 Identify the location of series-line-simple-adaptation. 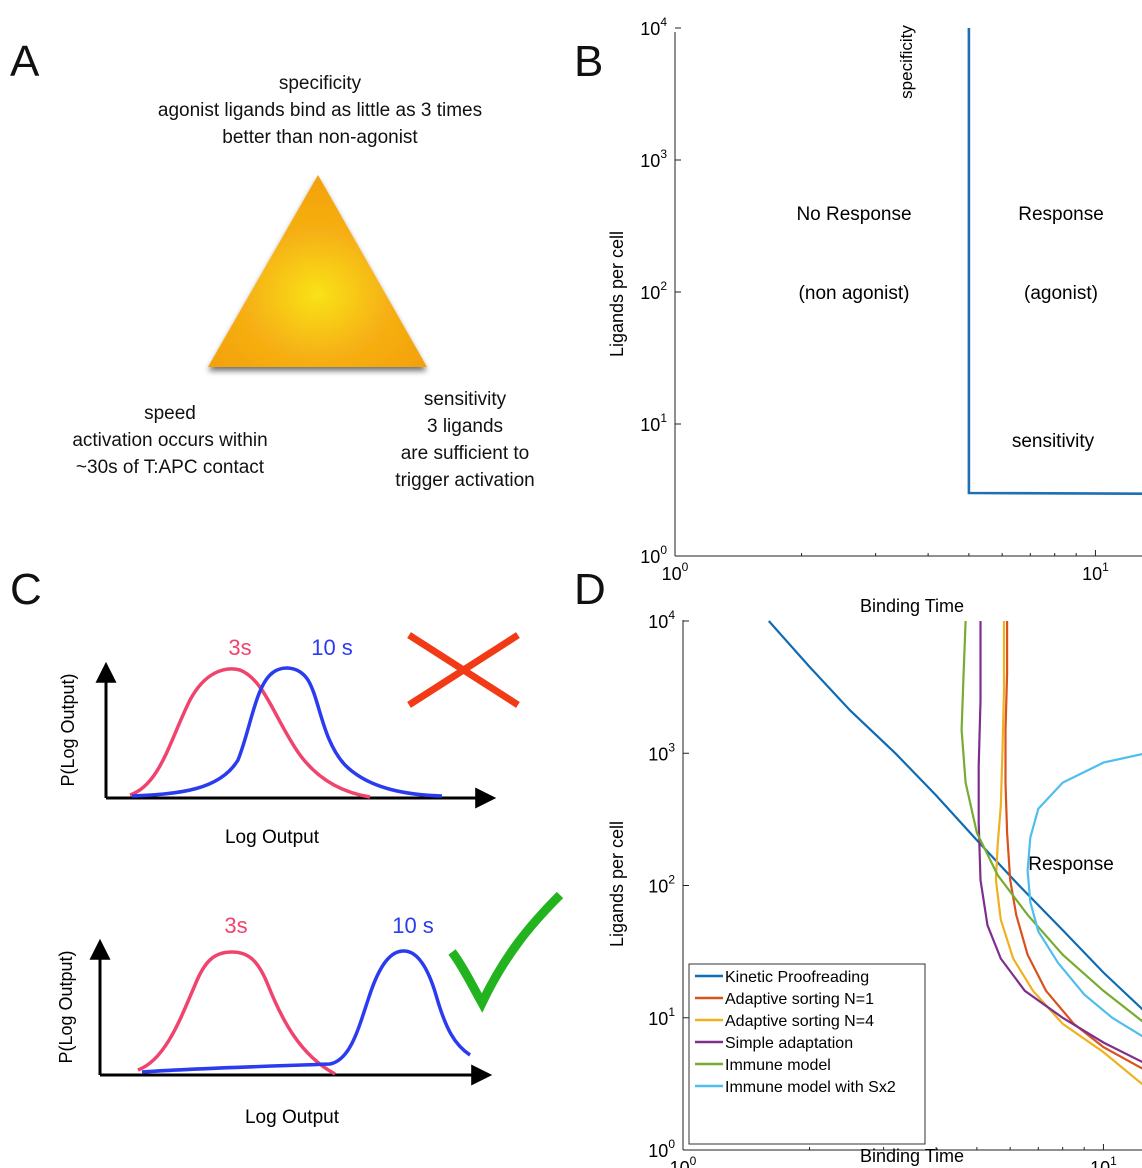
(1059, 842).